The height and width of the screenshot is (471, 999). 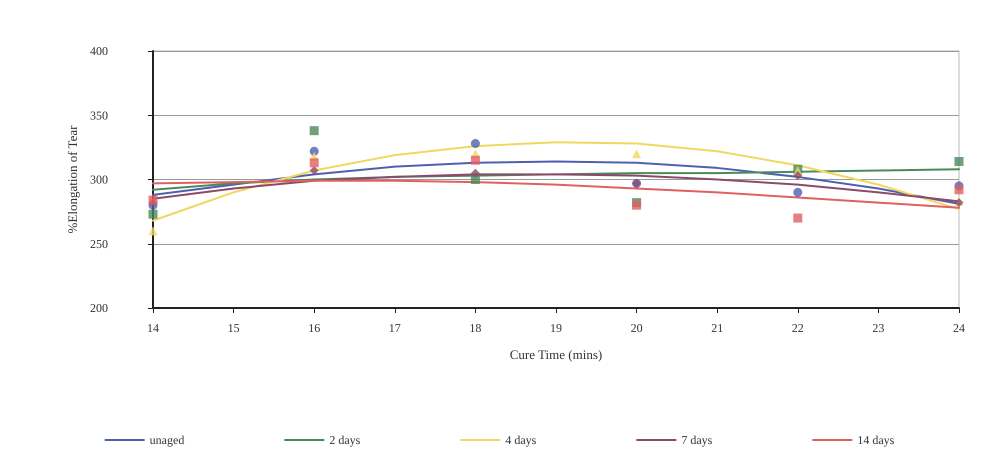 What do you see at coordinates (99, 51) in the screenshot?
I see `y-tick-label: 400` at bounding box center [99, 51].